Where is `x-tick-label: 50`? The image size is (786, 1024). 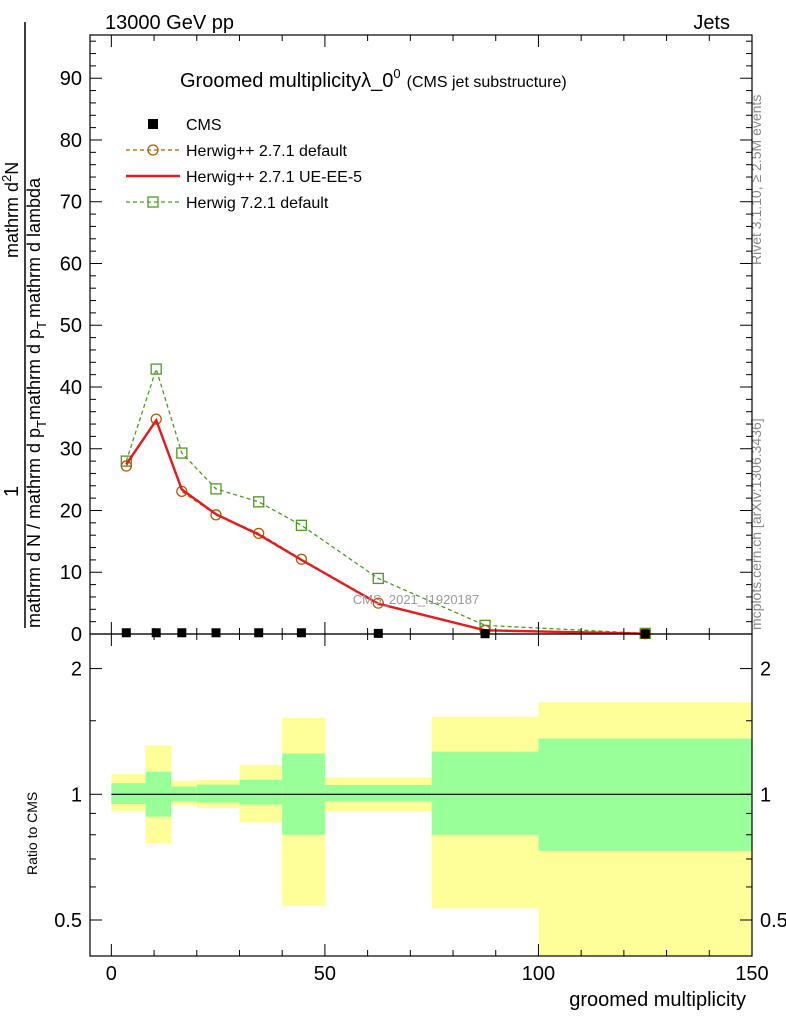
x-tick-label: 50 is located at coordinates (325, 974).